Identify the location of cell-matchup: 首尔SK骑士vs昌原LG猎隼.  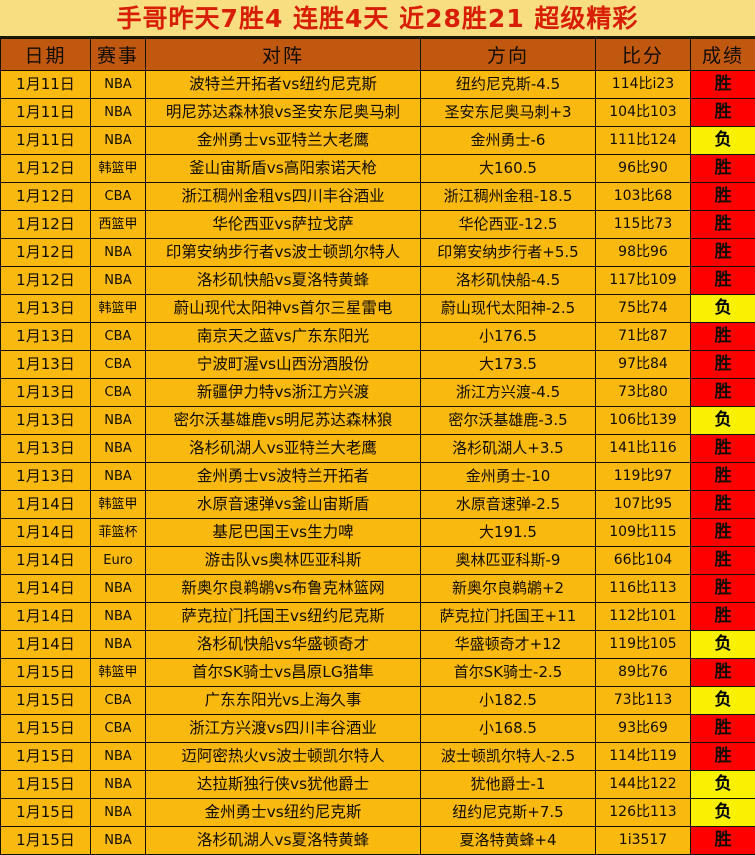
(283, 673).